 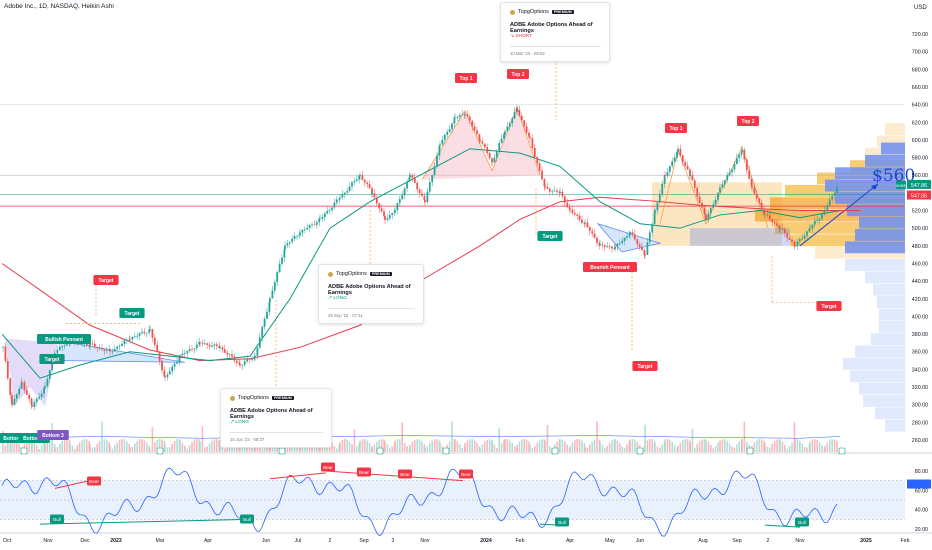 What do you see at coordinates (829, 307) in the screenshot?
I see `annotation-label: Target` at bounding box center [829, 307].